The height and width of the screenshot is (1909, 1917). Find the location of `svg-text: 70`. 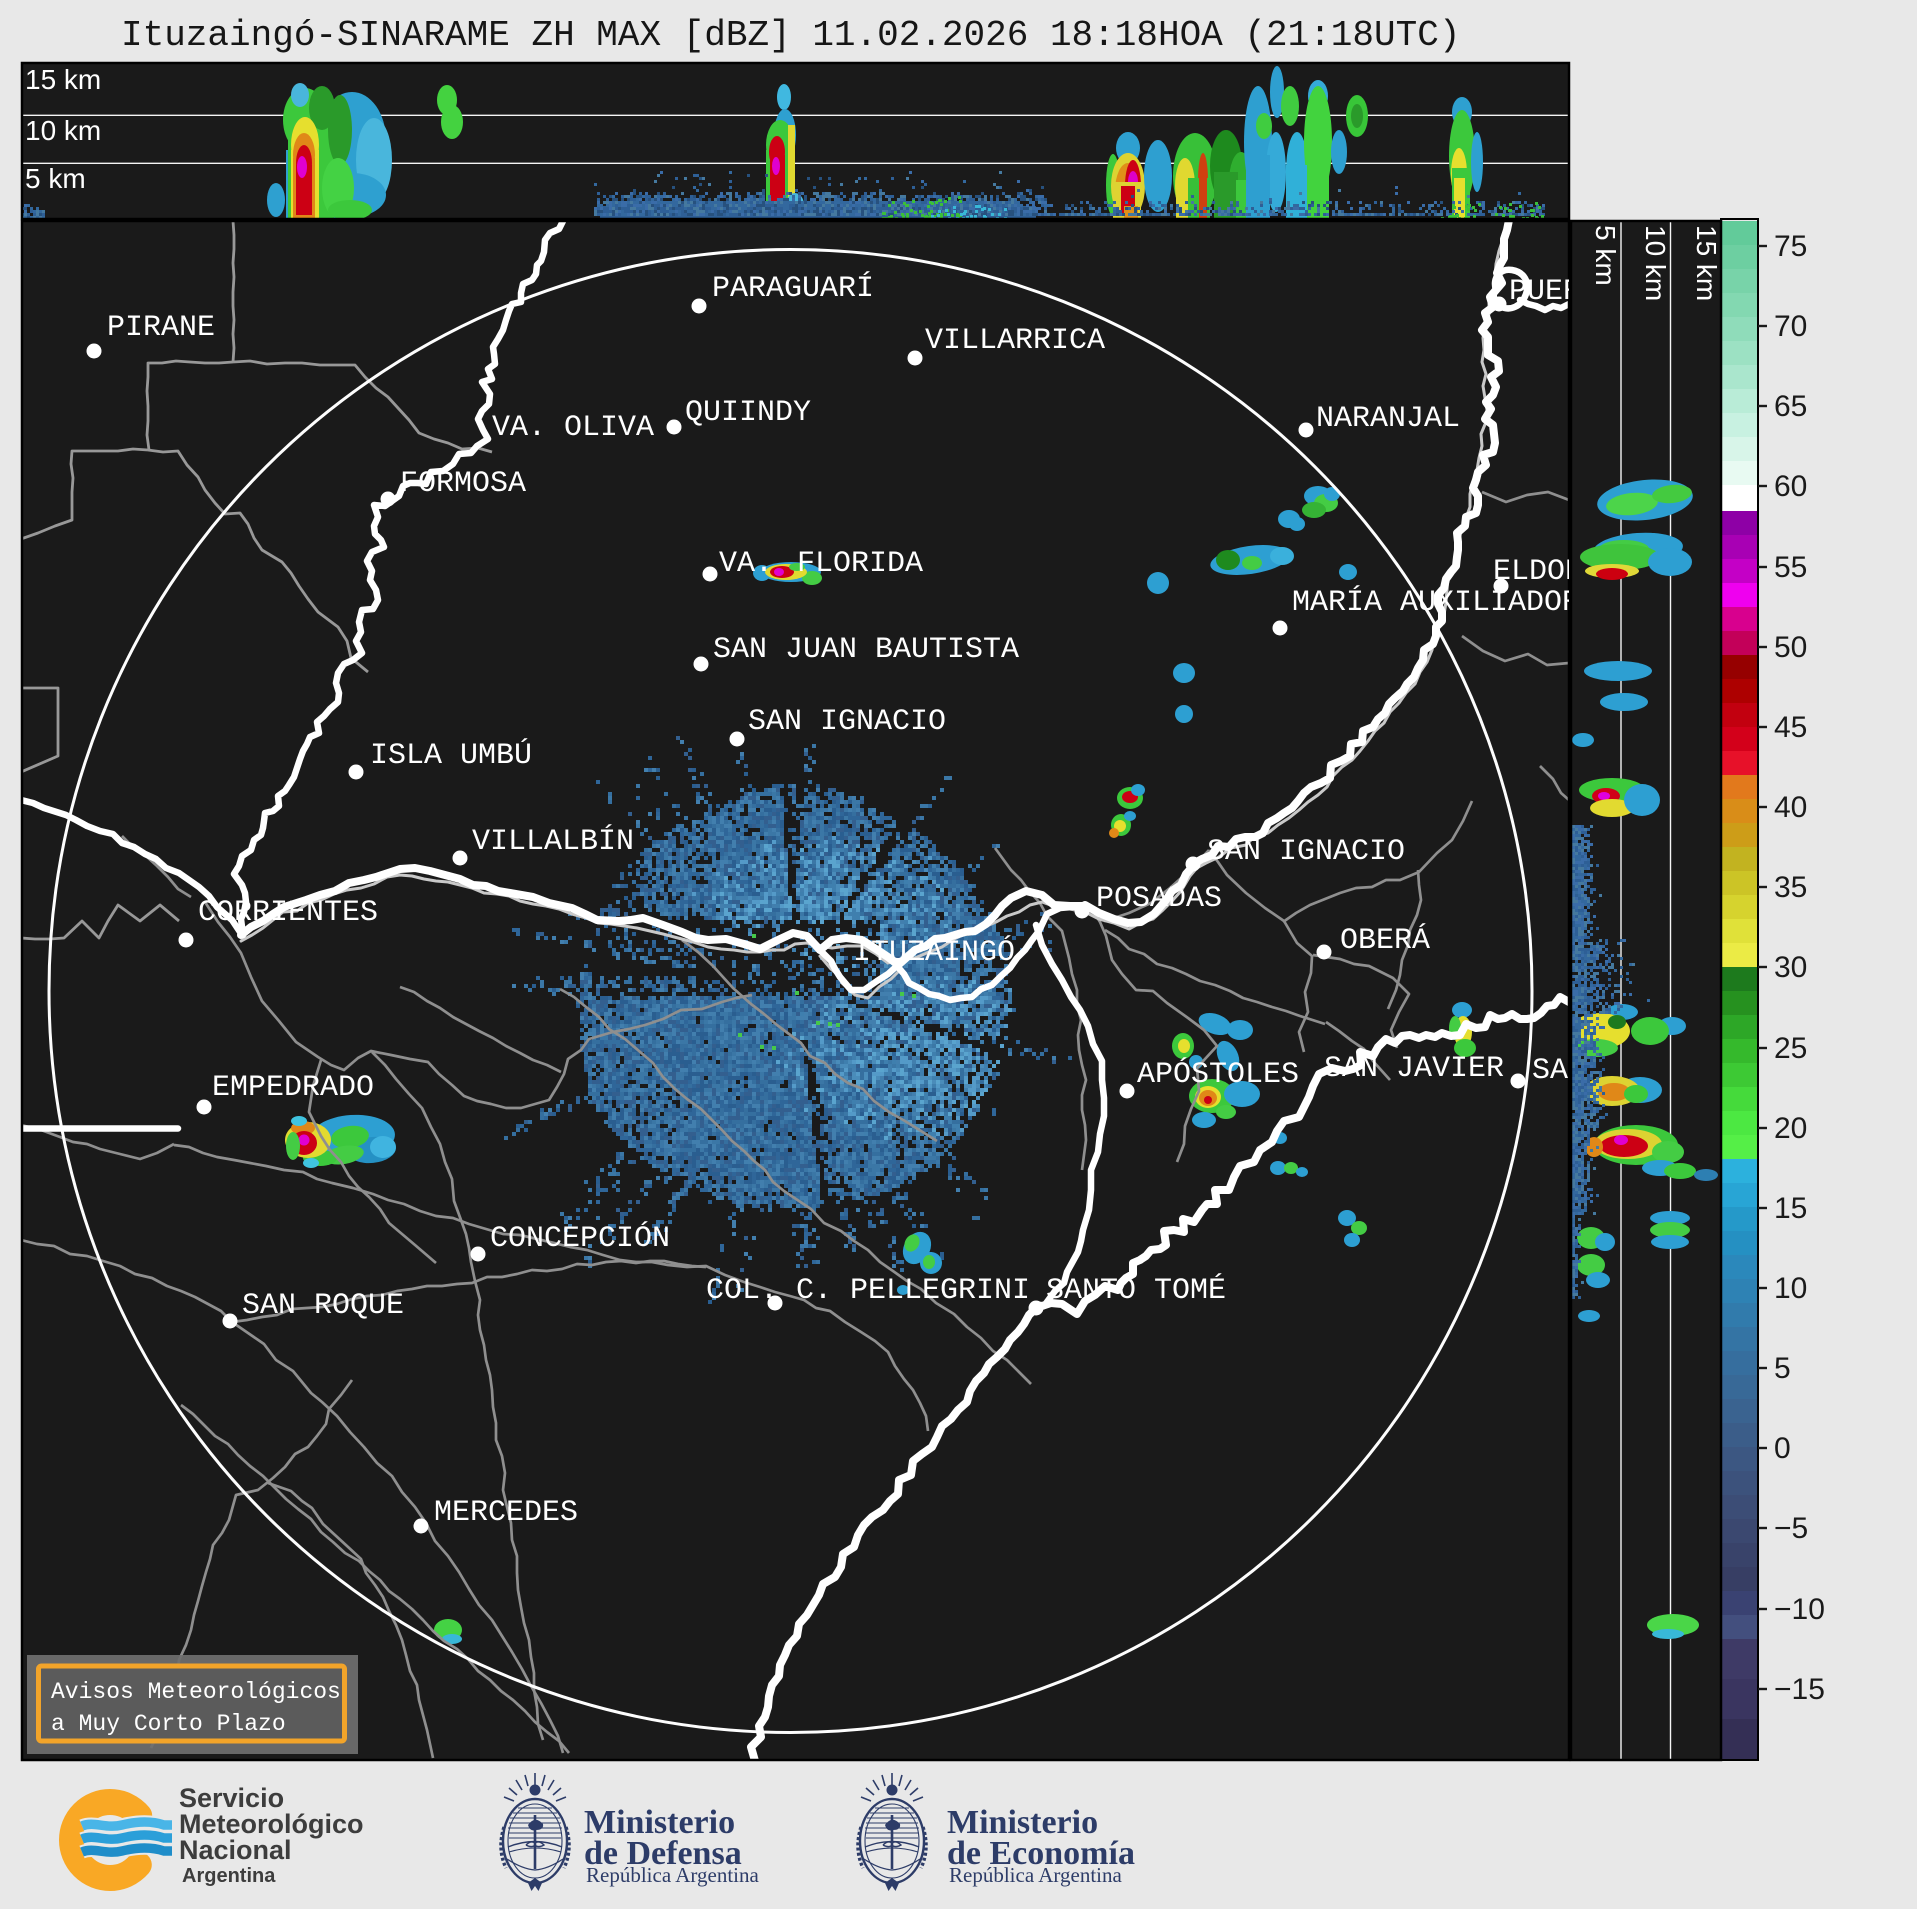

svg-text: 70 is located at coordinates (1790, 326).